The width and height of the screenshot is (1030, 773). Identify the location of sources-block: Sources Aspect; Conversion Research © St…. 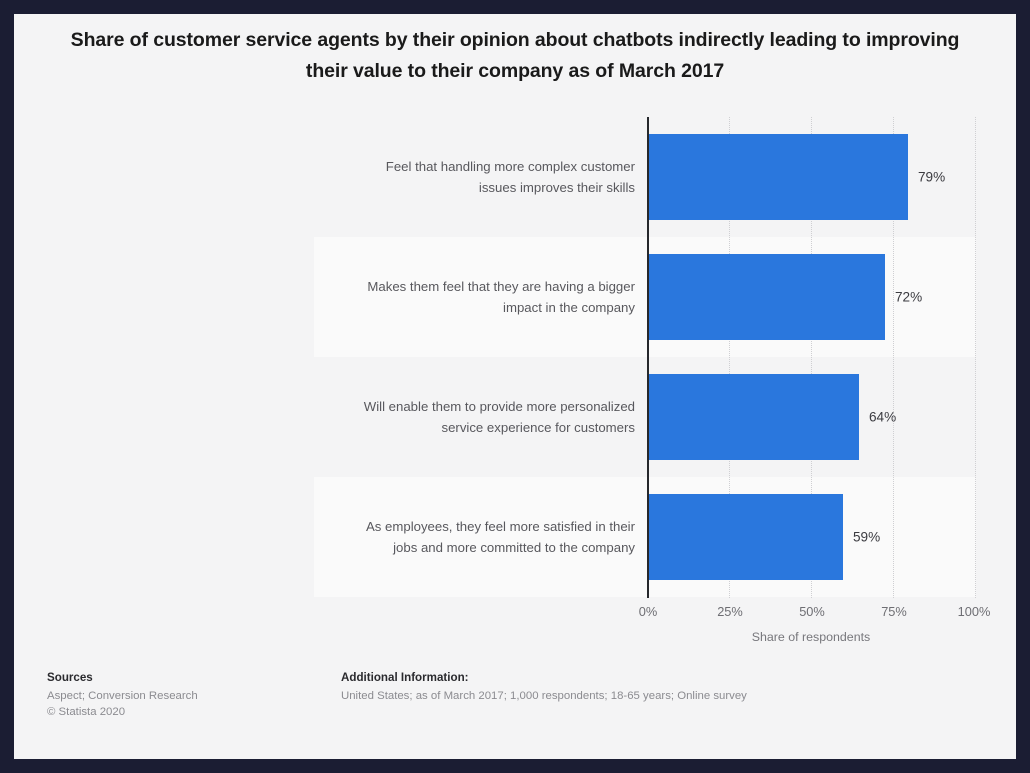
(197, 695).